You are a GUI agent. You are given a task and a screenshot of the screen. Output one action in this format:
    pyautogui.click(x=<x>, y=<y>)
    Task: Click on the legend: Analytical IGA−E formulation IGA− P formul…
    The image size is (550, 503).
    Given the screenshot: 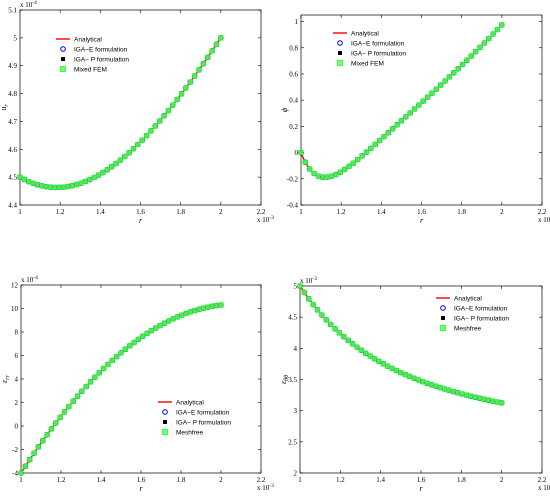 What is the action you would take?
    pyautogui.click(x=194, y=417)
    